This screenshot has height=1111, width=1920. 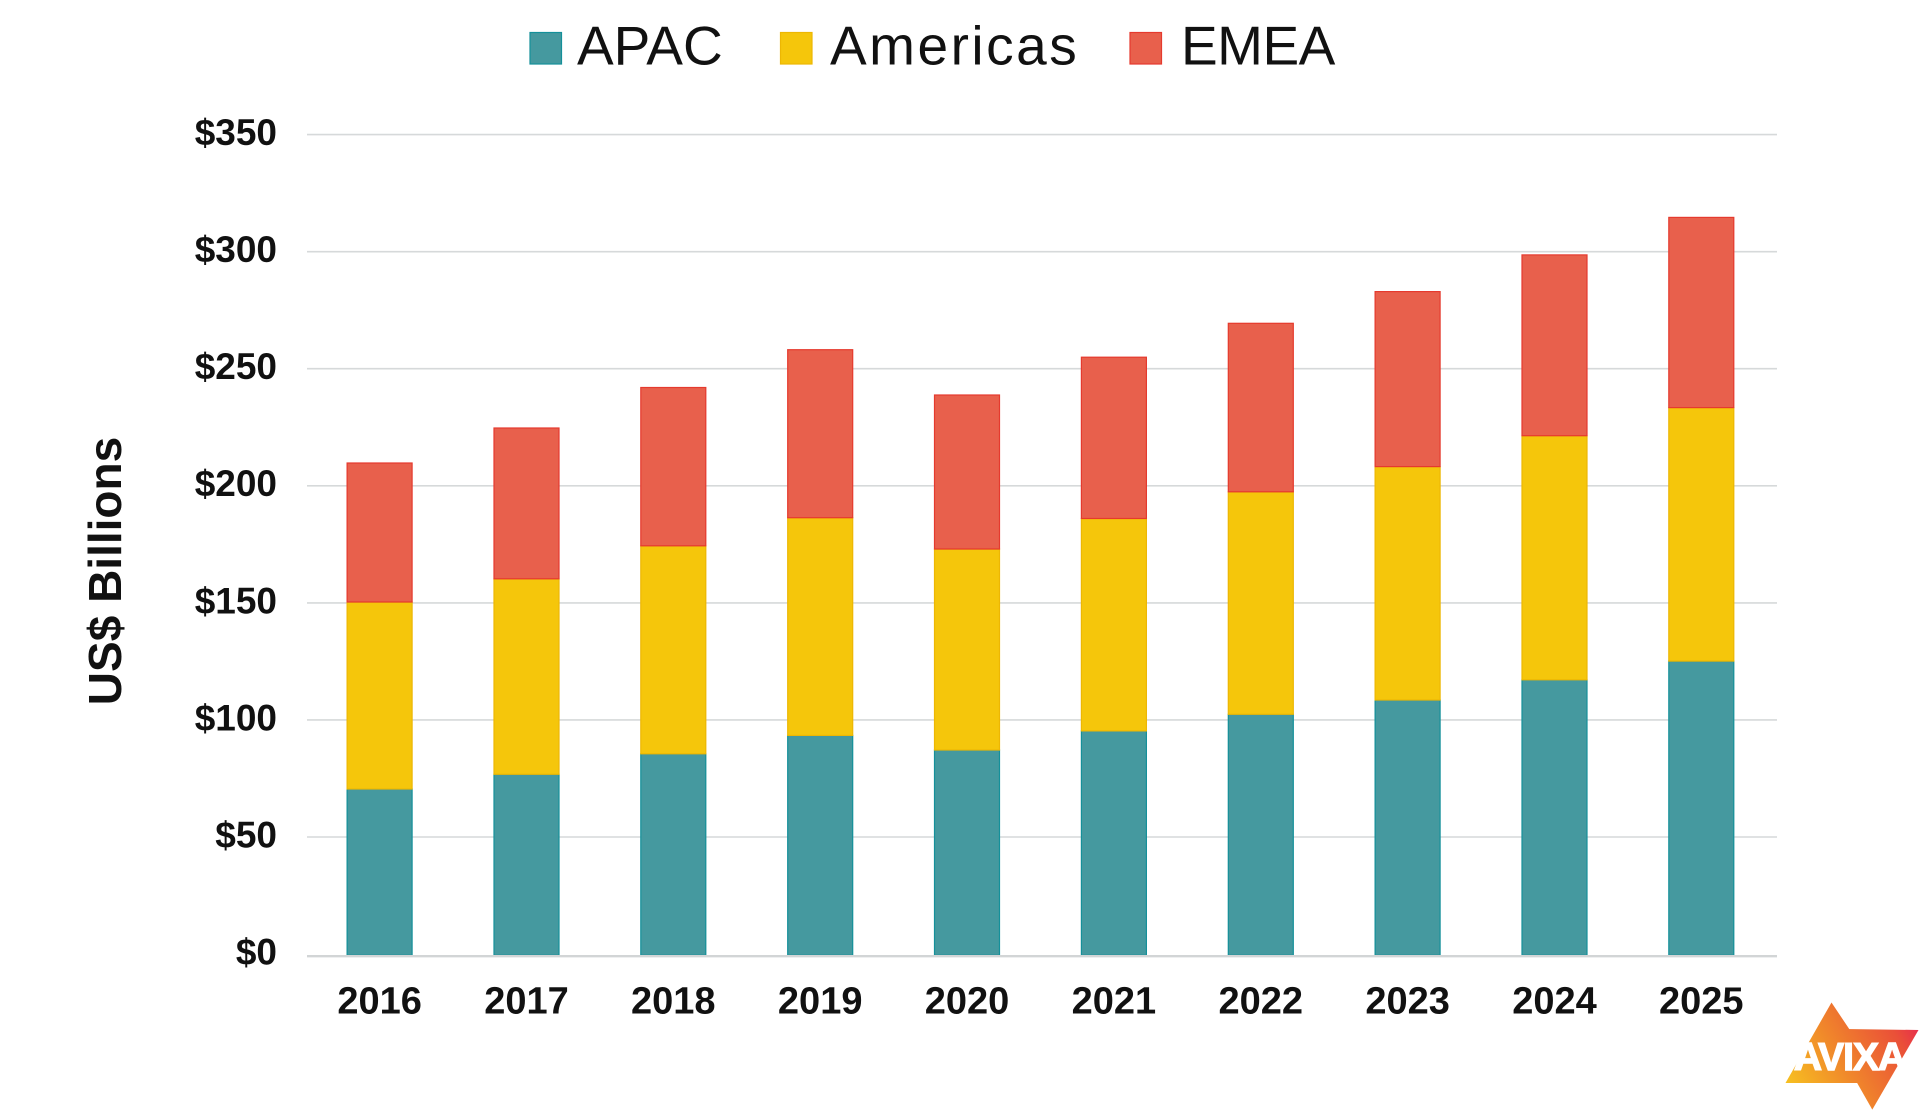 I want to click on svg-text: 2023, so click(x=1407, y=1002).